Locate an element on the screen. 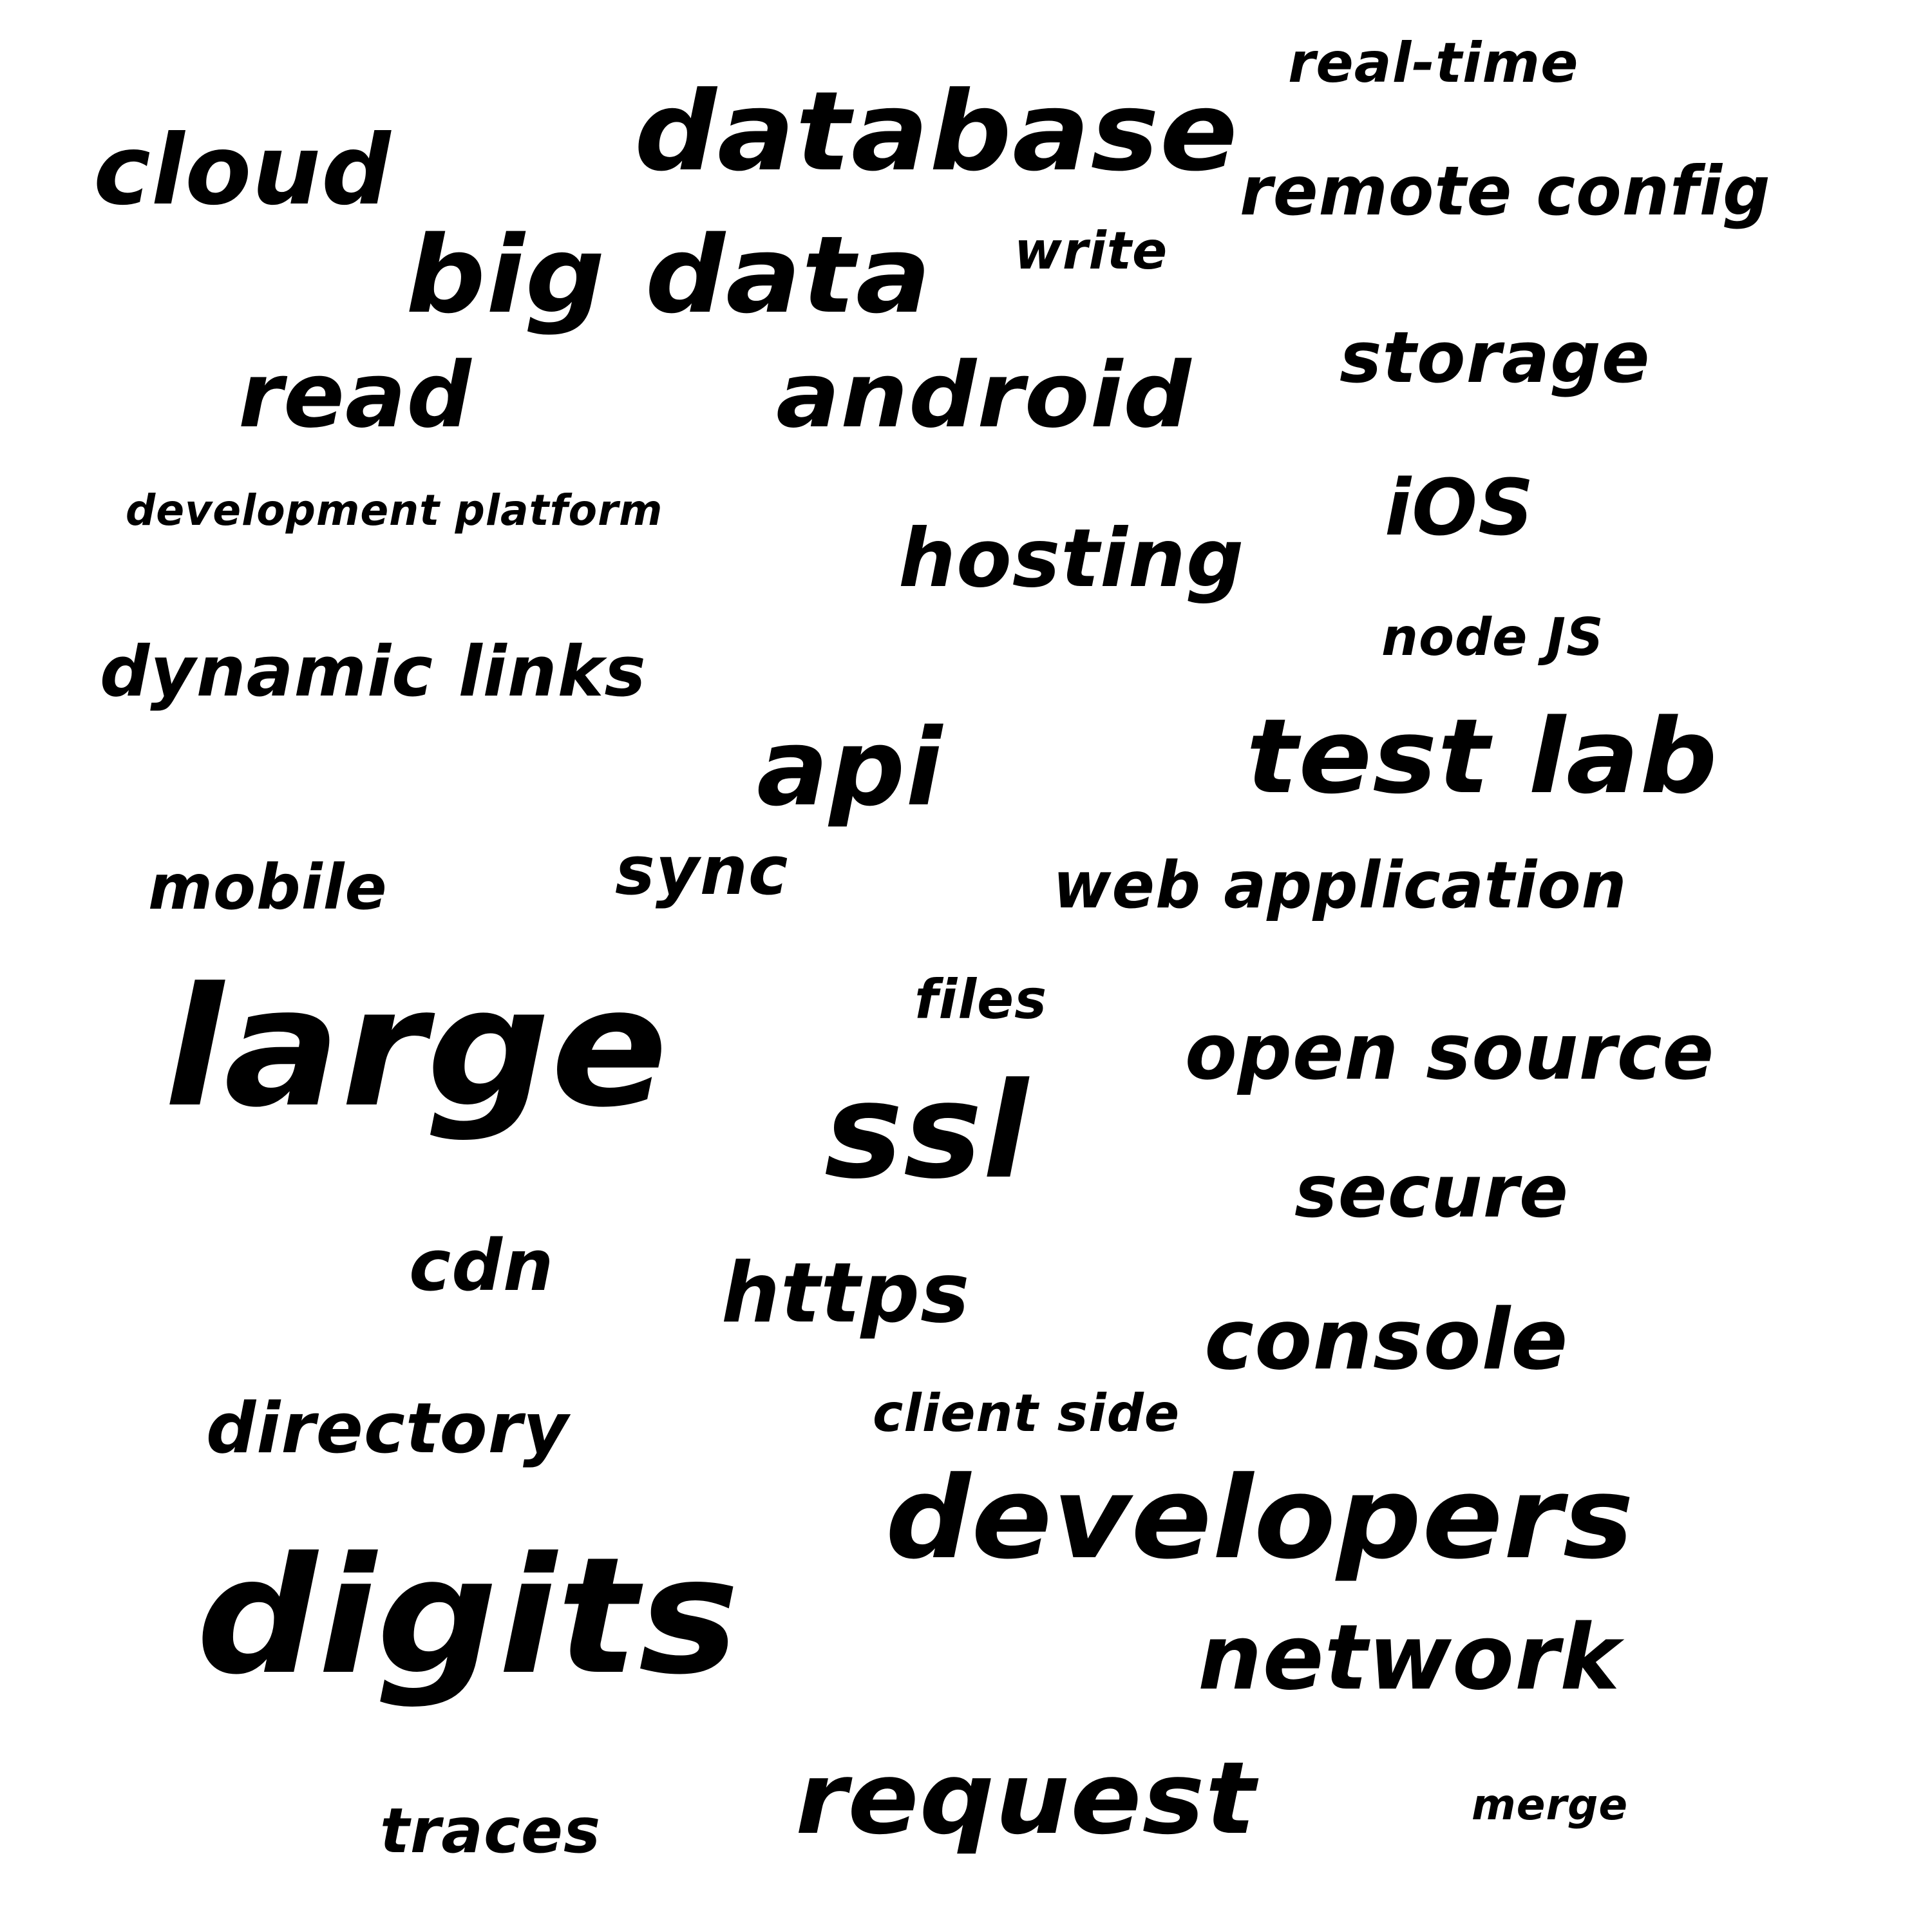 The height and width of the screenshot is (1932, 1932). word-ios: iOS is located at coordinates (1460, 509).